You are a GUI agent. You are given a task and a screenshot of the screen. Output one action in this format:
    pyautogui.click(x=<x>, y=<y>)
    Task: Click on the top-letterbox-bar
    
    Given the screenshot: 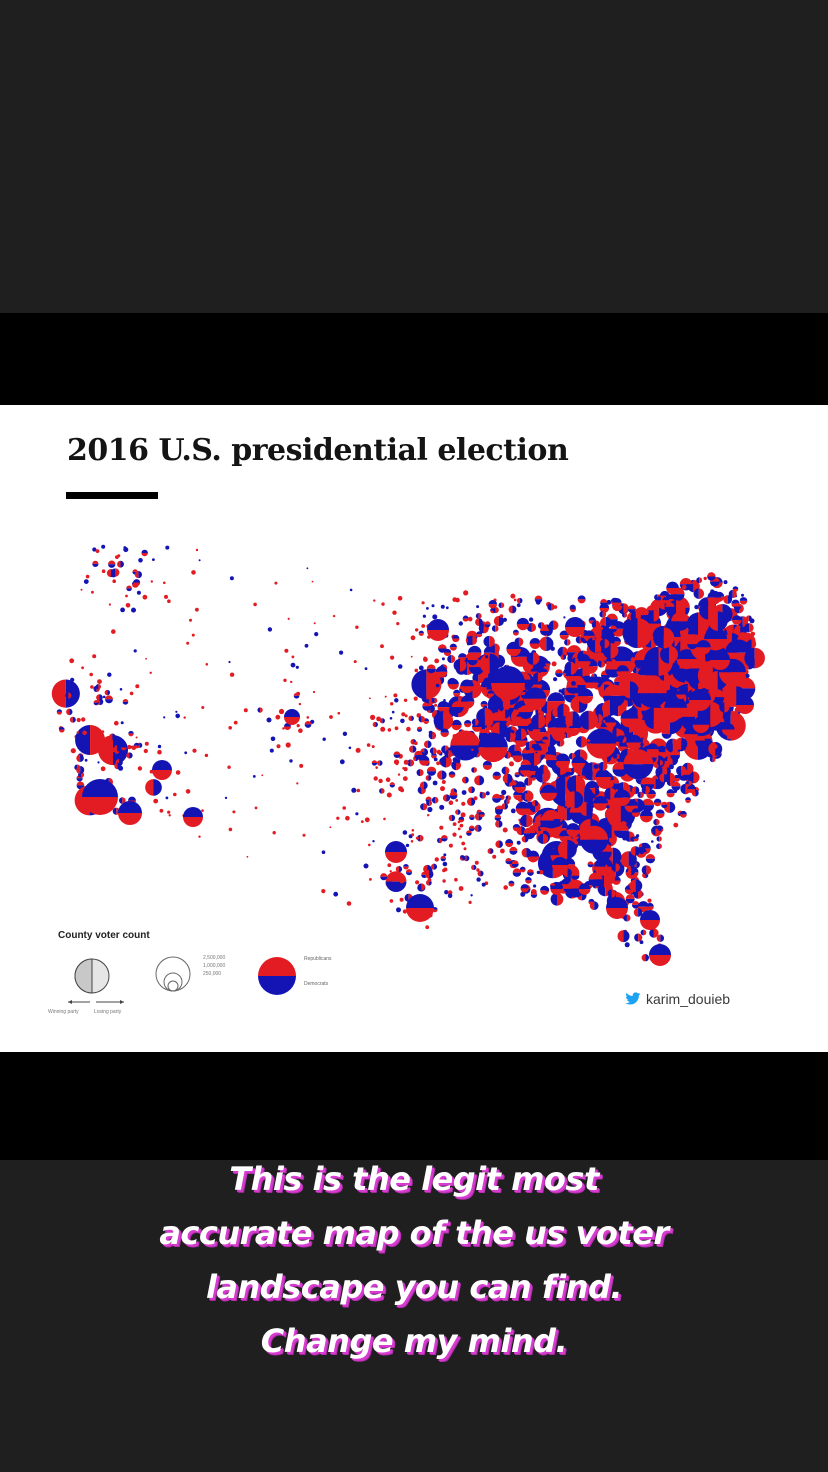 What is the action you would take?
    pyautogui.click(x=414, y=359)
    